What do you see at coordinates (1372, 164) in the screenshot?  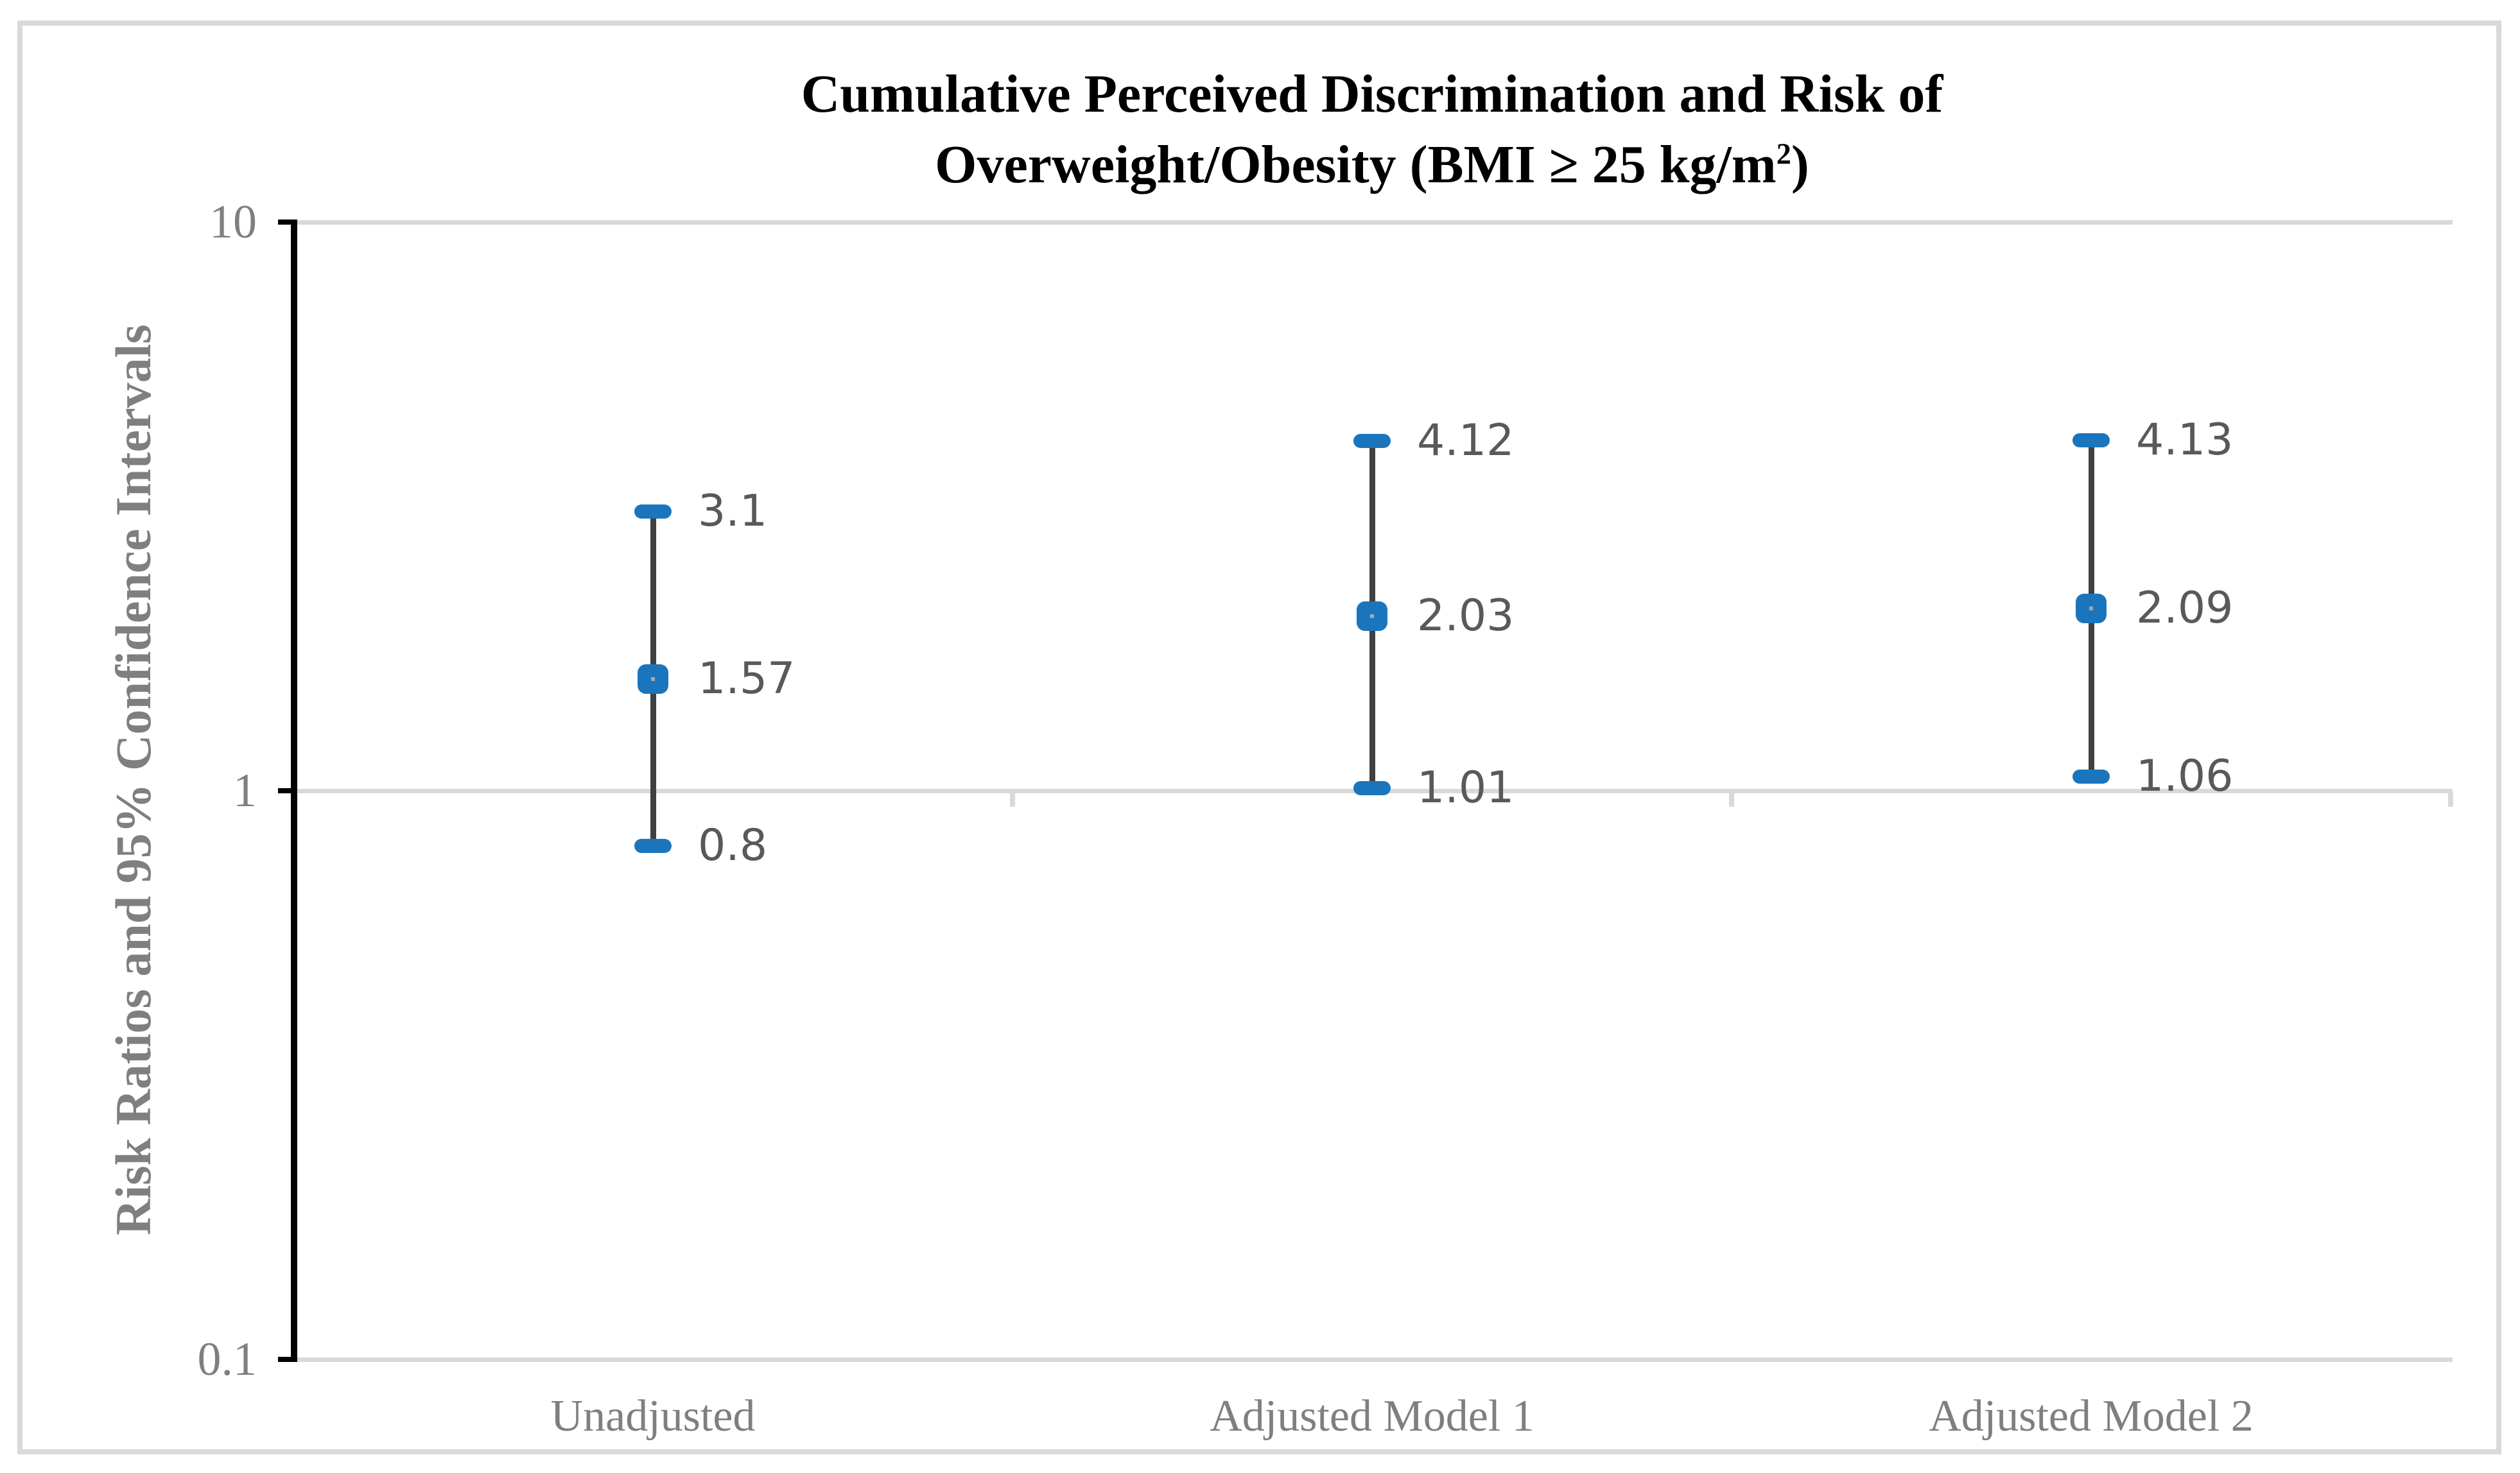 I see `chart-title-line2: Overweight/Obesity (BMI ≥ 25 kg/m2)` at bounding box center [1372, 164].